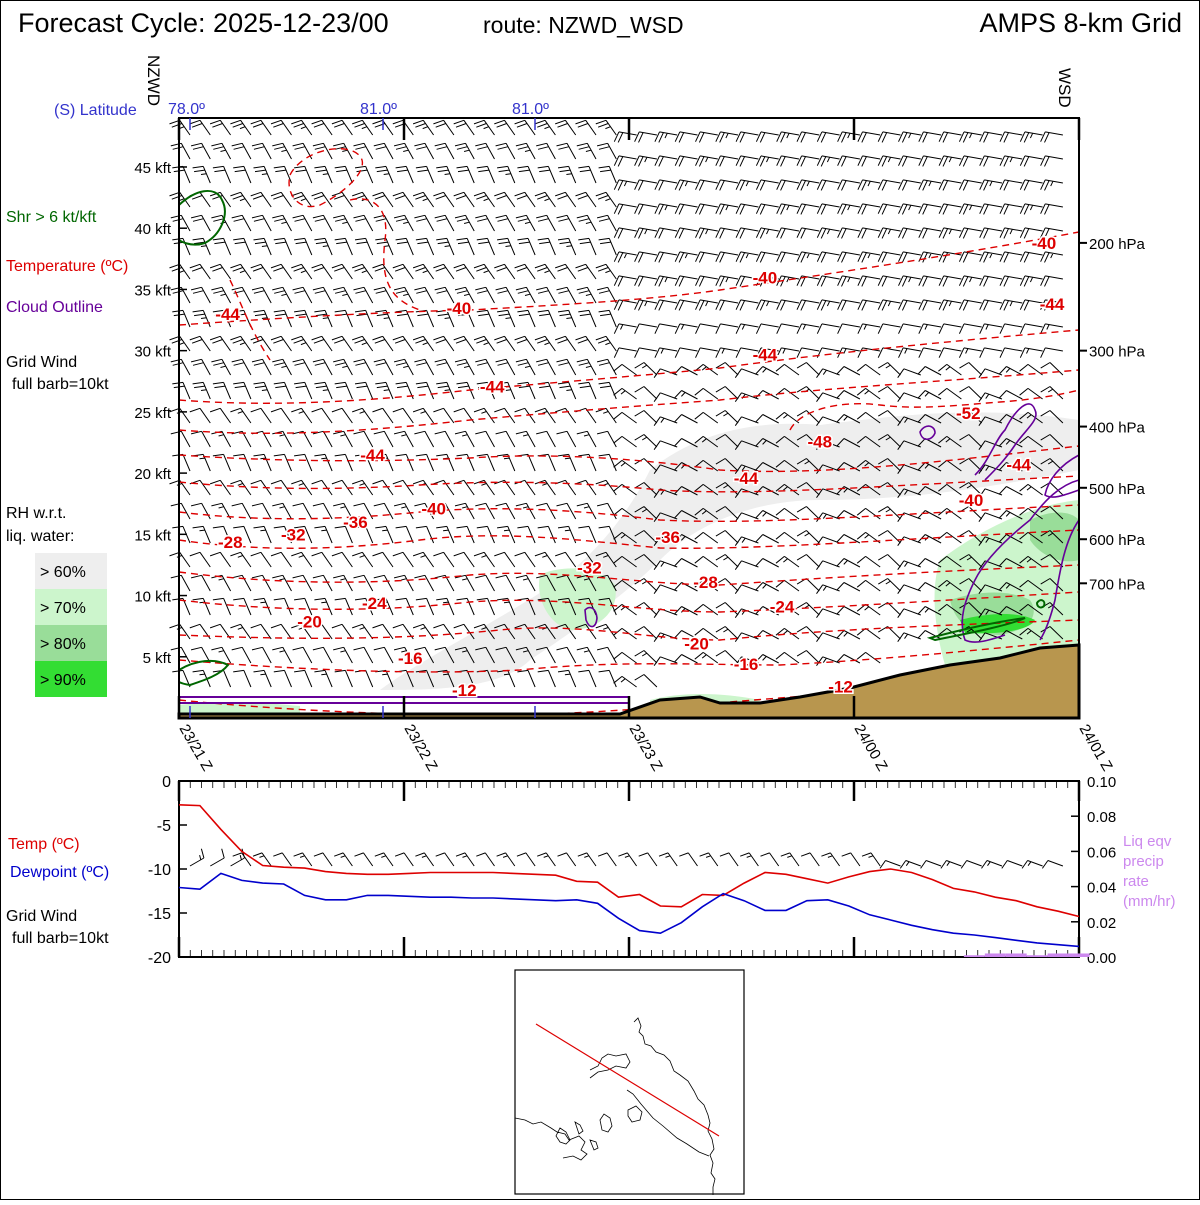  Describe the element at coordinates (840, 686) in the screenshot. I see `temperature-contour-label: -12` at that location.